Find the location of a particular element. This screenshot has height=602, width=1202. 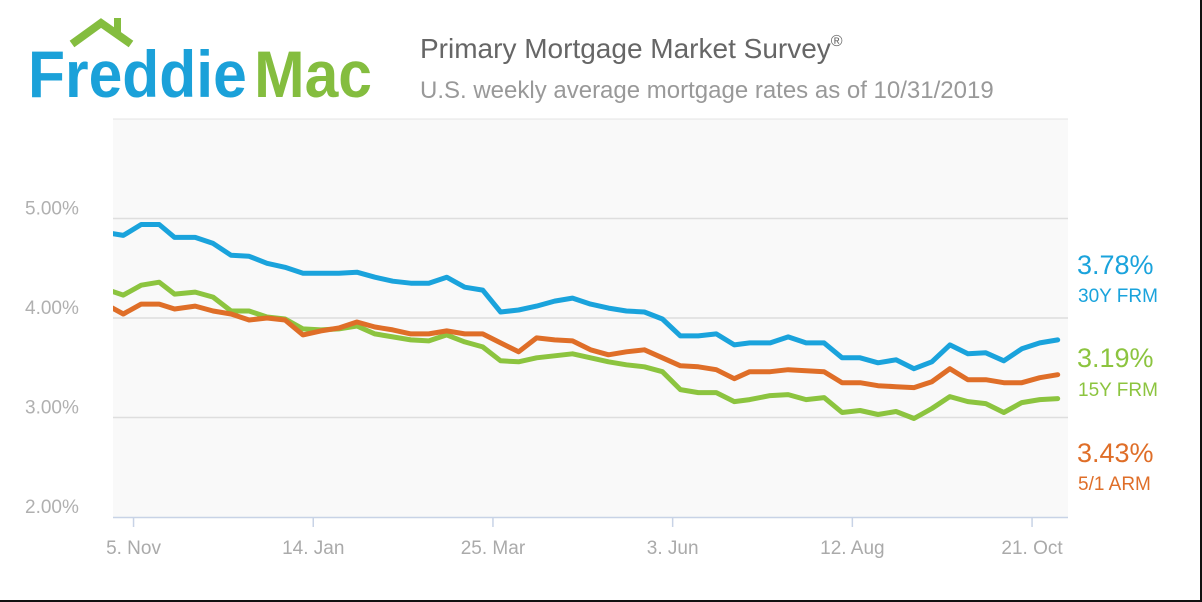

legend-30y: 3.78% 30Y FRM is located at coordinates (1117, 278).